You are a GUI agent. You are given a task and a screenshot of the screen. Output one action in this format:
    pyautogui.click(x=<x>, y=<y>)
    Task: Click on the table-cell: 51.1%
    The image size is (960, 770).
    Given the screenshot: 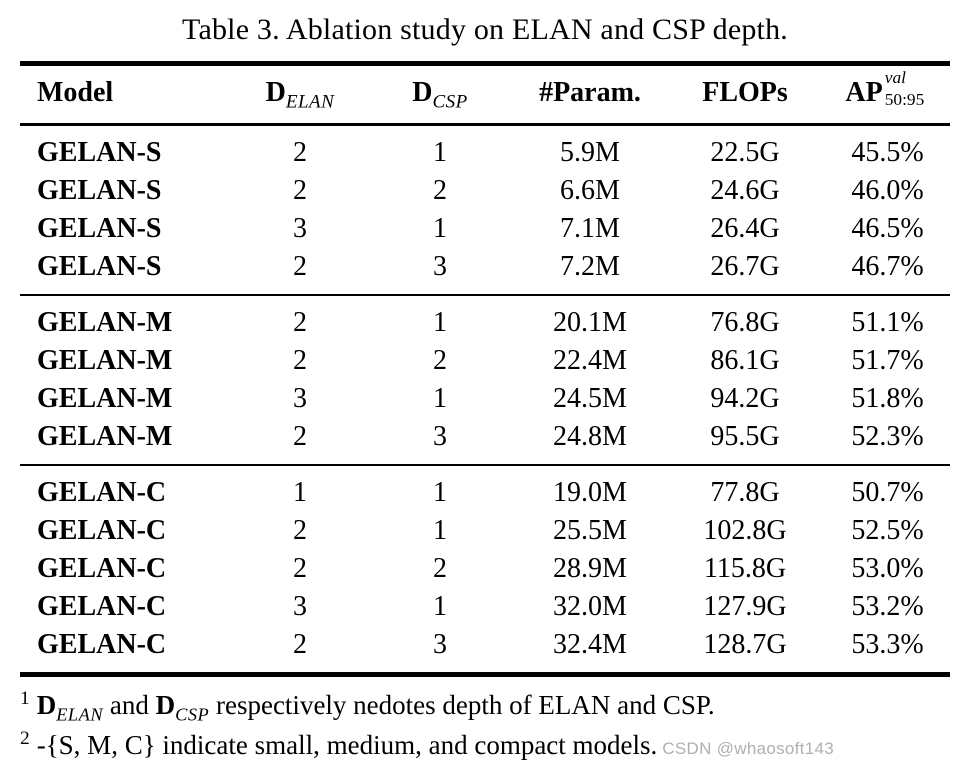 What is the action you would take?
    pyautogui.click(x=887, y=322)
    